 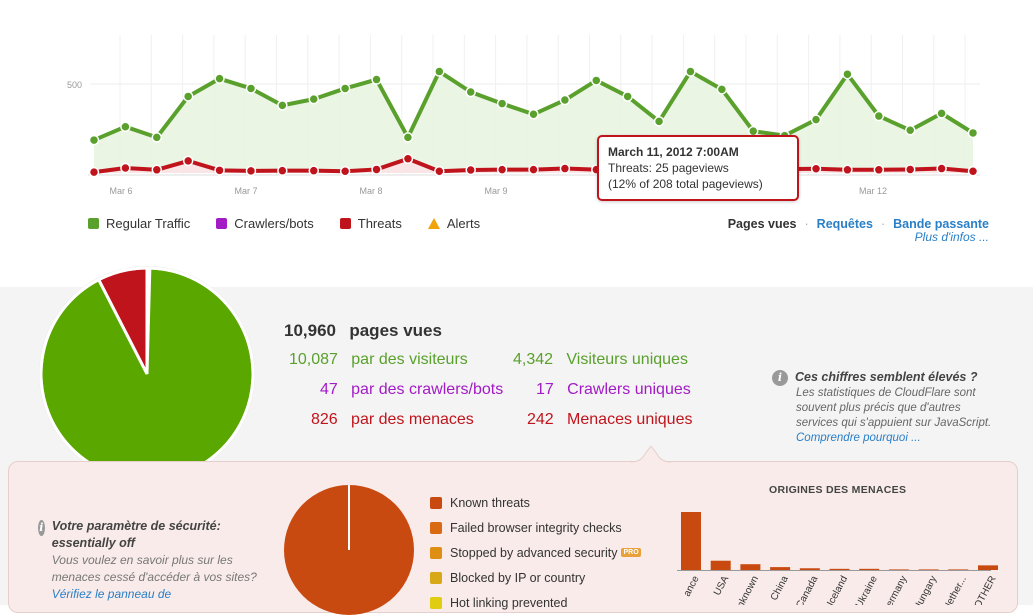 I want to click on threat-type-item: Stopped by advanced security PRO, so click(x=535, y=552).